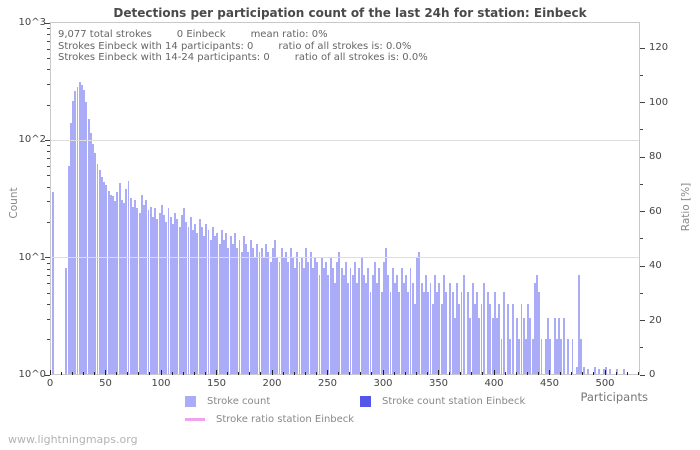  Describe the element at coordinates (216, 383) in the screenshot. I see `x-axis-tick-label: 150` at that location.